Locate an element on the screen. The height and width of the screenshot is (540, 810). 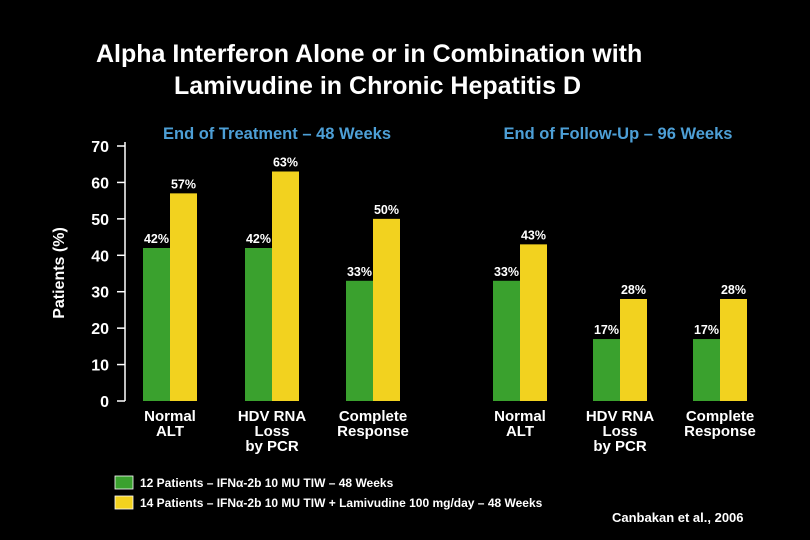
y-tick-label: 40 is located at coordinates (100, 256).